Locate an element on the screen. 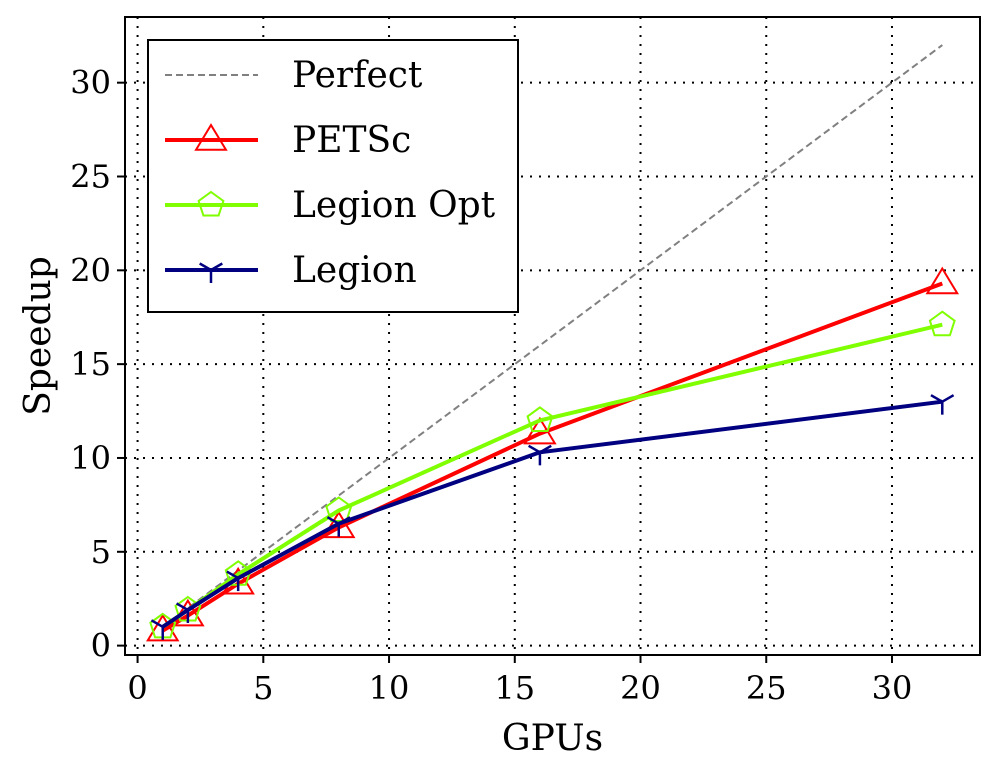 This screenshot has height=775, width=997. legend-label-petsc: PETSc is located at coordinates (351, 140).